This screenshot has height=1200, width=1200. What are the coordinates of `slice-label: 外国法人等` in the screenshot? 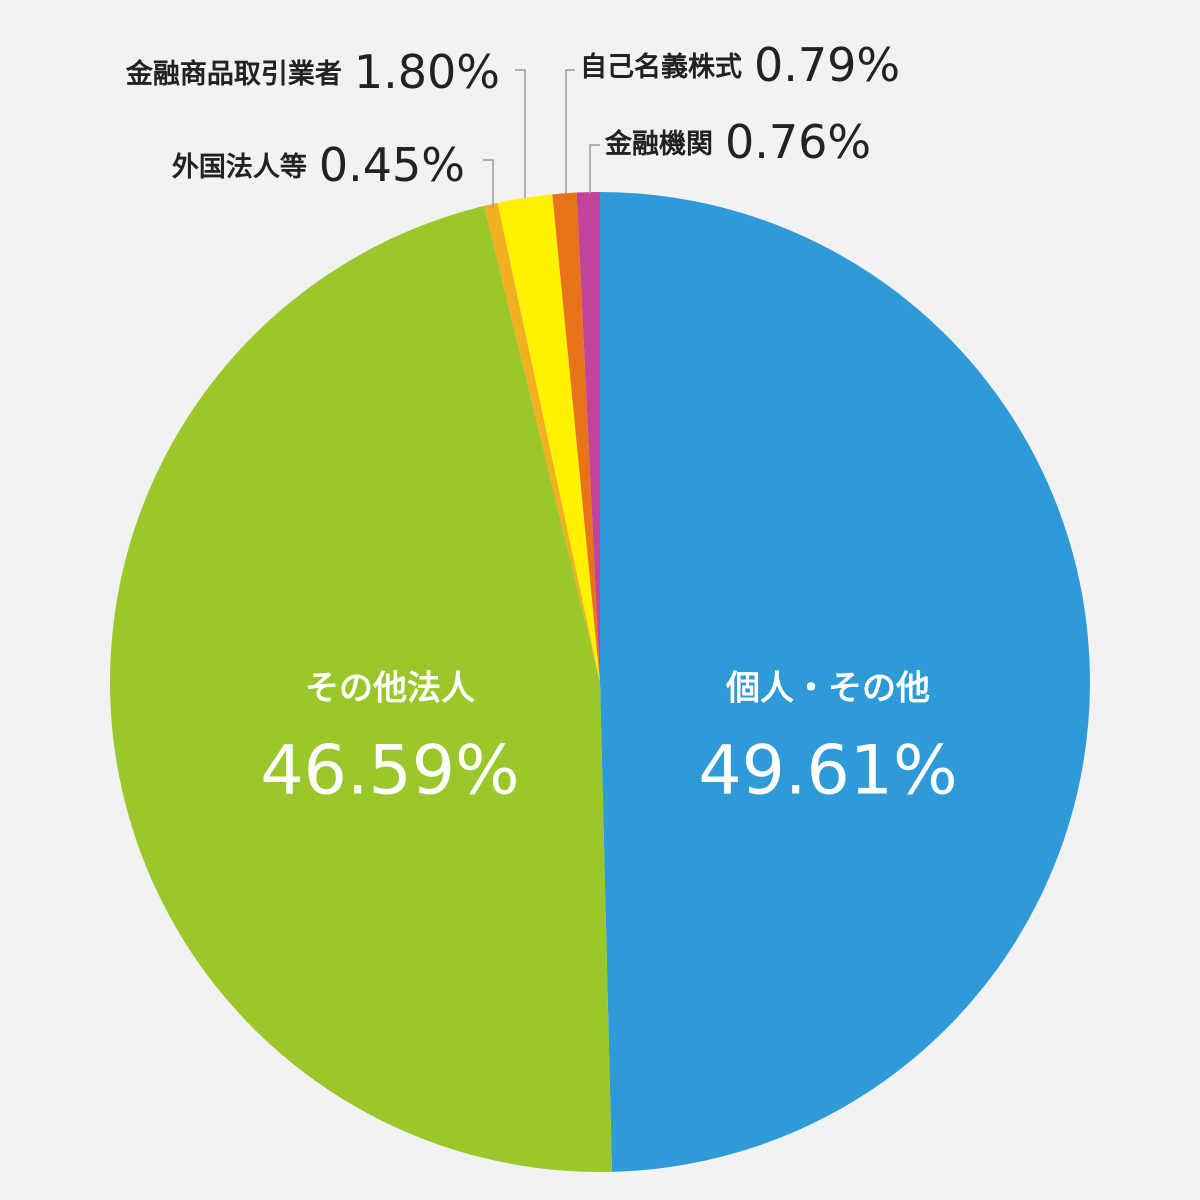 It's located at (239, 167).